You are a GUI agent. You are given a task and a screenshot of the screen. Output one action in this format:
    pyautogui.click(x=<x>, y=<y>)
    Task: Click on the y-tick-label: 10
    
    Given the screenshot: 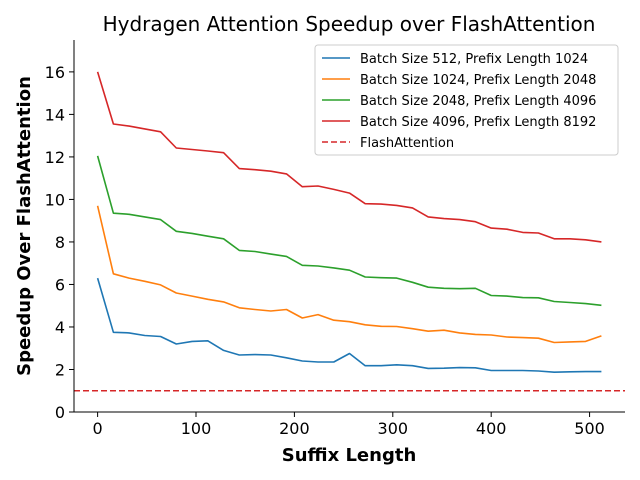 What is the action you would take?
    pyautogui.click(x=55, y=199)
    